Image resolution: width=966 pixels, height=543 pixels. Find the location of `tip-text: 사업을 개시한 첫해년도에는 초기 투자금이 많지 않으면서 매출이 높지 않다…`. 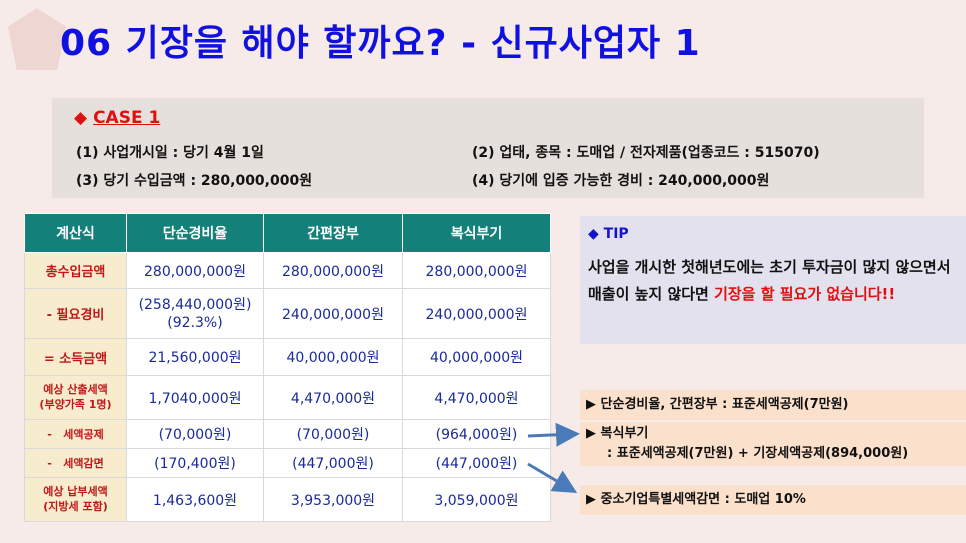

tip-text: 사업을 개시한 첫해년도에는 초기 투자금이 많지 않으면서 매출이 높지 않다… is located at coordinates (769, 280).